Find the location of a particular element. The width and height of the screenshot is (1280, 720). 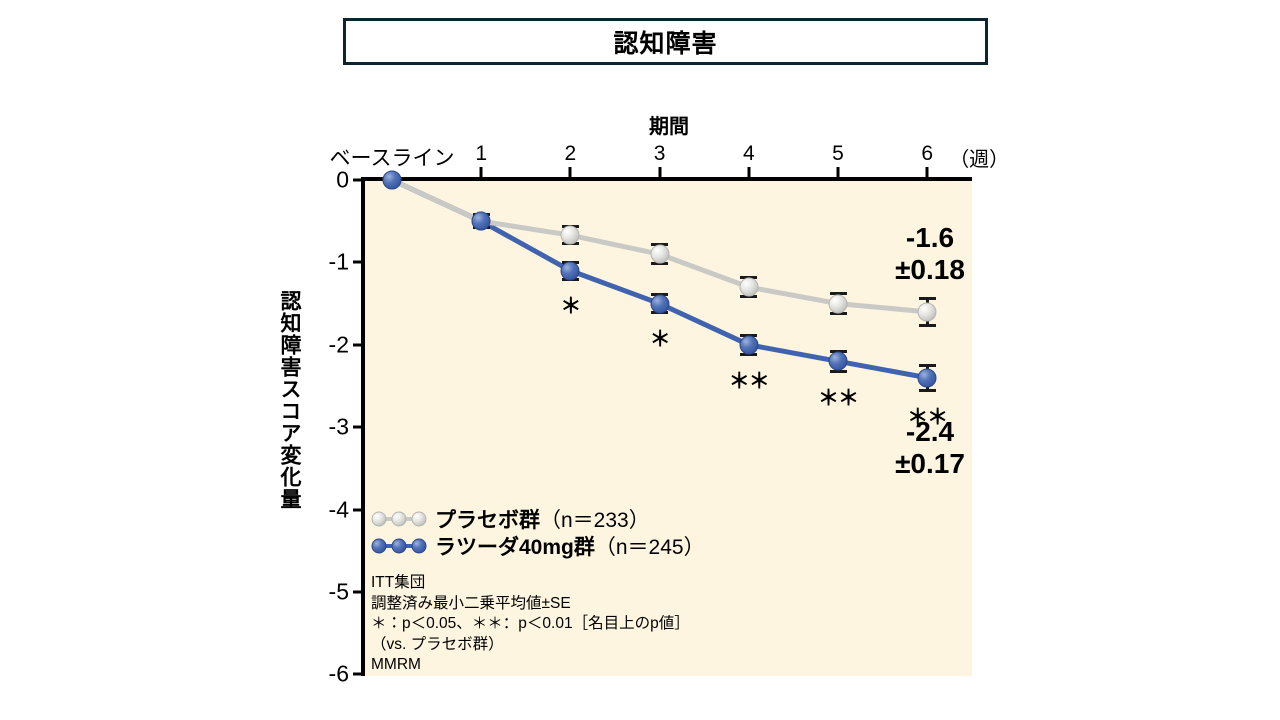

x-tick-label-2: 2 is located at coordinates (570, 153).